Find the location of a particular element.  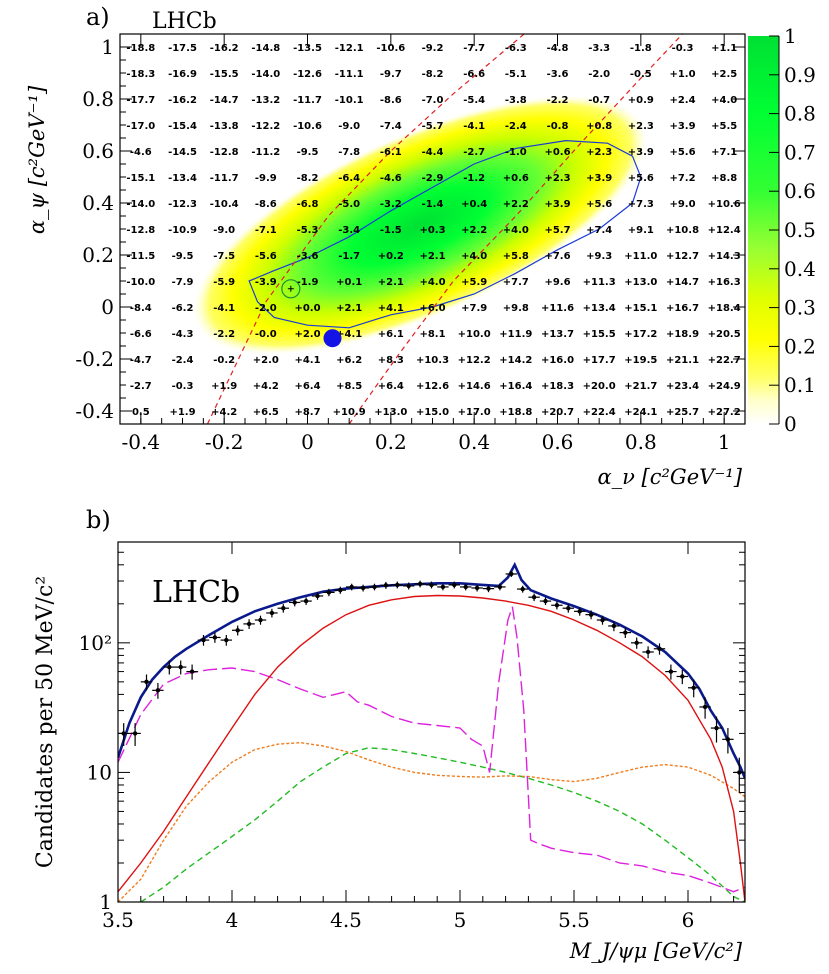

heatmap-cell-value: +0.8 is located at coordinates (599, 126).